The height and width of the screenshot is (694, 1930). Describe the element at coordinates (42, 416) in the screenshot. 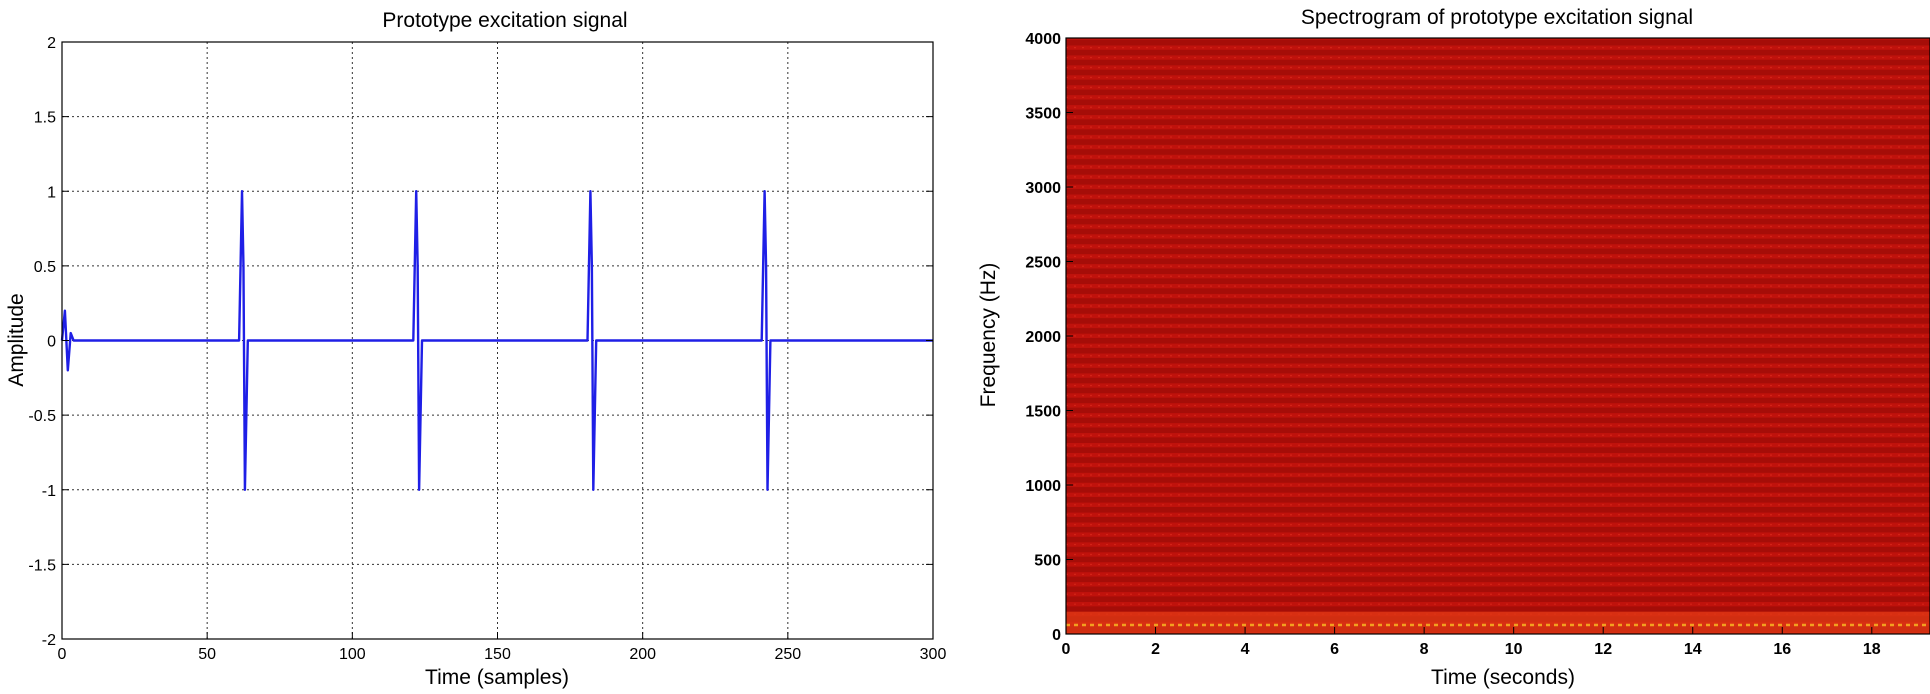

I see `signal-y-tick-label: -0.5` at that location.